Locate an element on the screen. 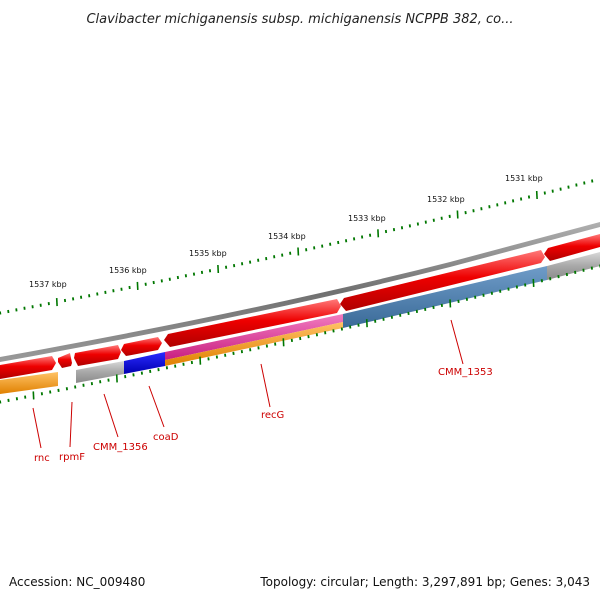 The image size is (600, 600). feature-pink-recG is located at coordinates (254, 337).